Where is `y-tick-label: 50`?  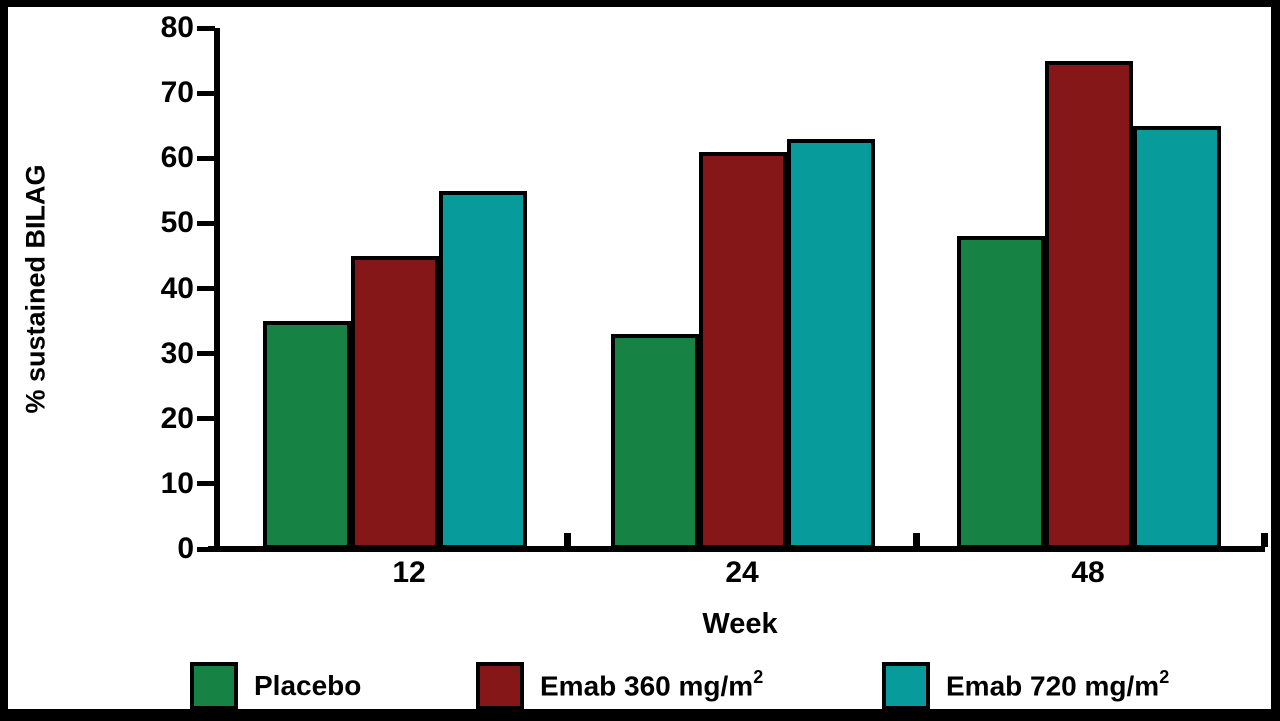 y-tick-label: 50 is located at coordinates (177, 223).